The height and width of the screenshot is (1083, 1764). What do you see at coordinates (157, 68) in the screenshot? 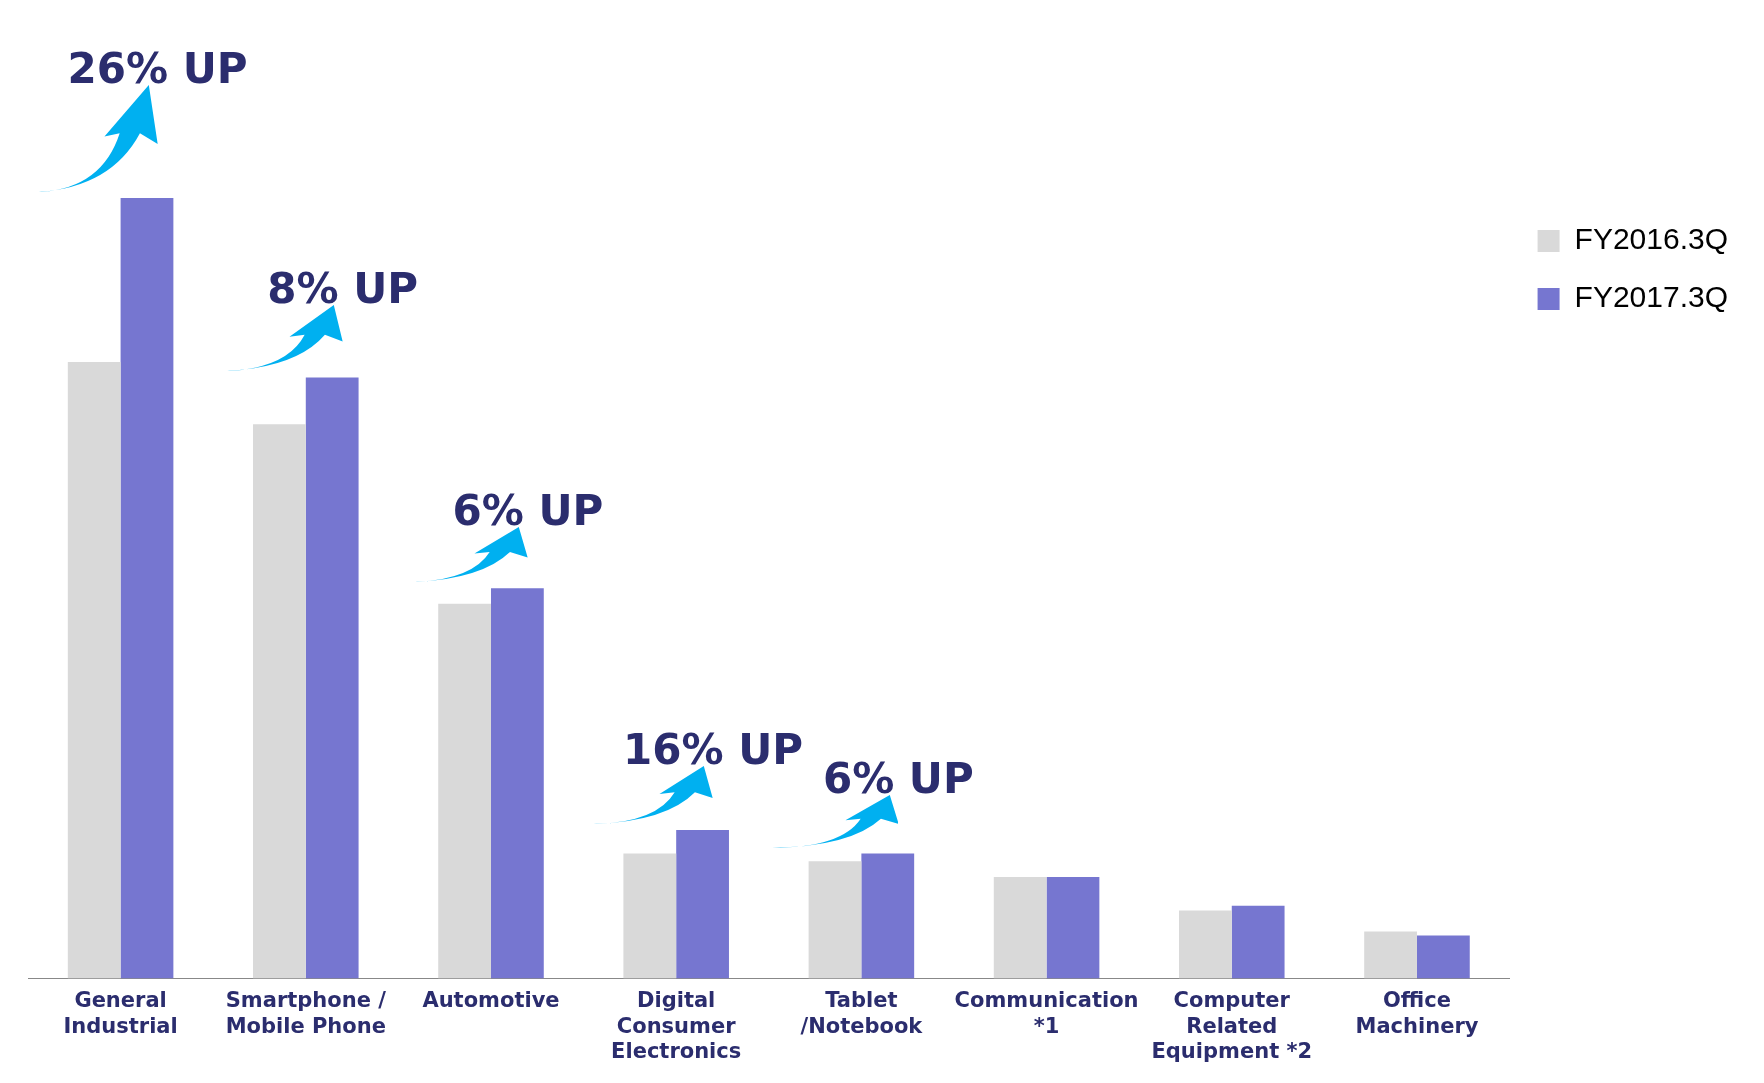
I see `annotation: 26% UP` at bounding box center [157, 68].